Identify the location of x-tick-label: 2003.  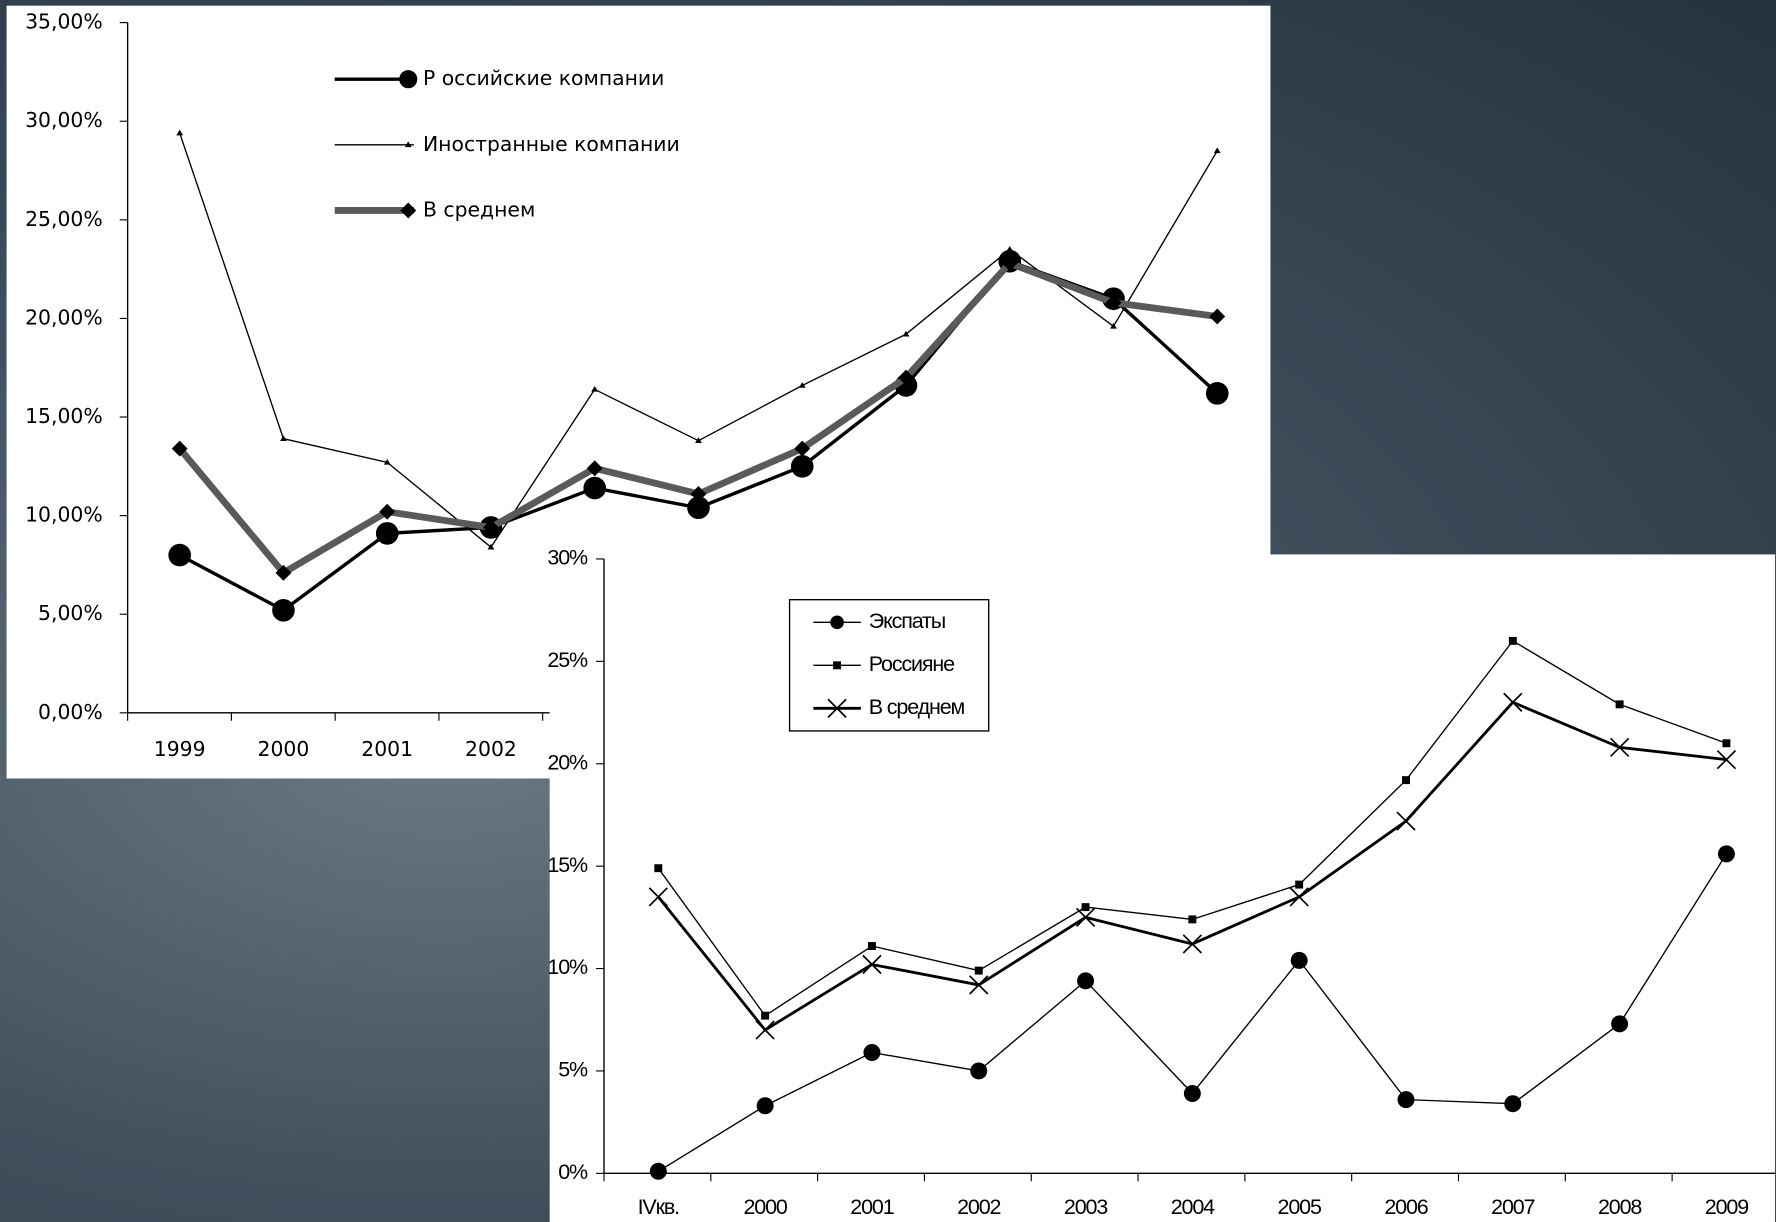
(1085, 1207).